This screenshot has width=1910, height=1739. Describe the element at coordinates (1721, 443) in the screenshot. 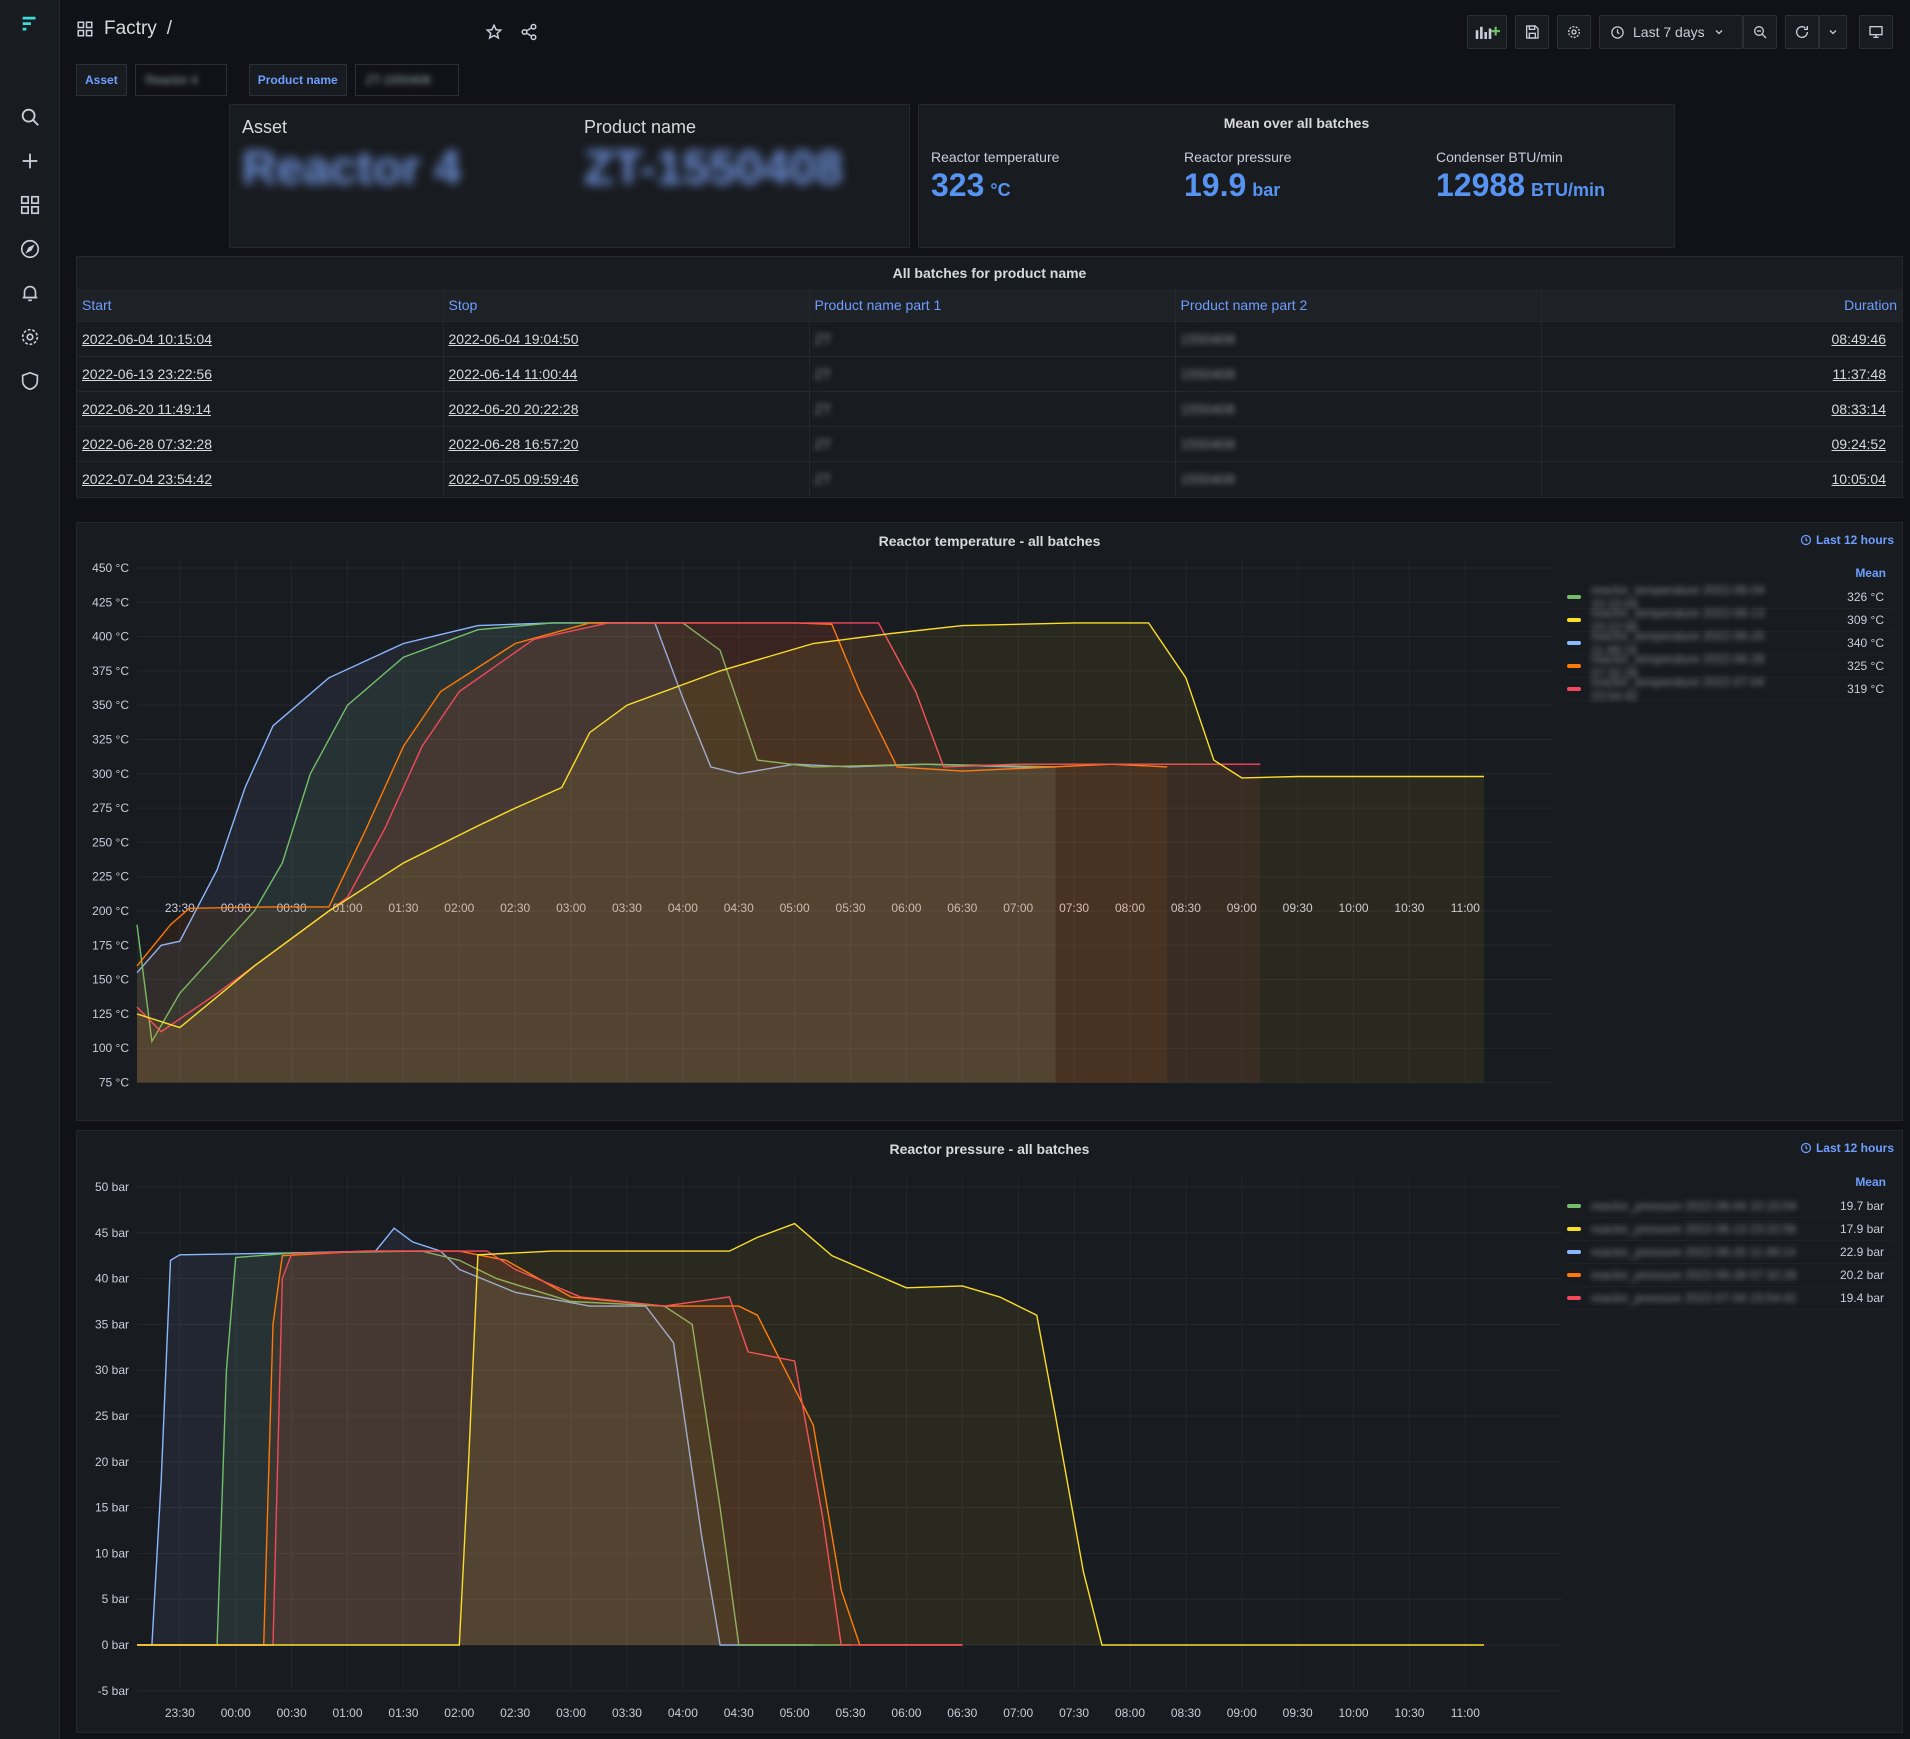

I see `duration-cell: 09:24:52` at that location.